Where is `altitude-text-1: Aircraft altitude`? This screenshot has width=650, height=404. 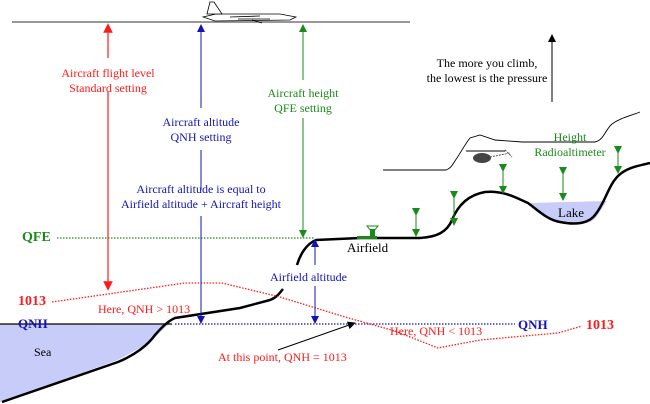
altitude-text-1: Aircraft altitude is located at coordinates (201, 122).